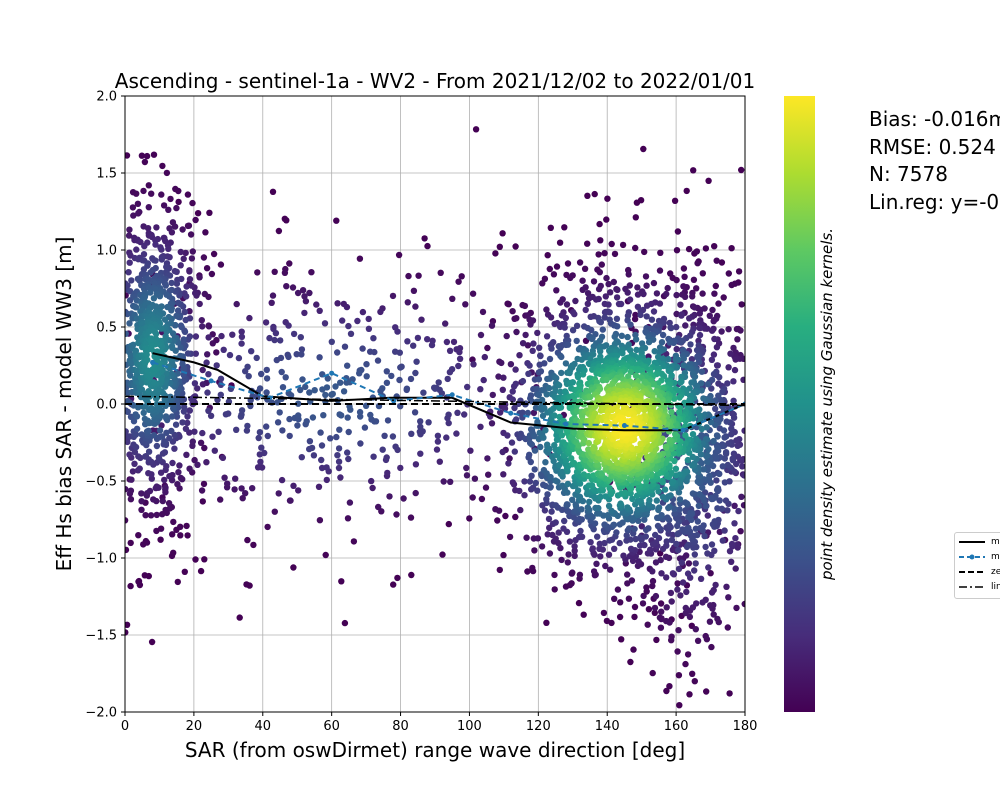  Describe the element at coordinates (101, 636) in the screenshot. I see `y-tick-label: −1.5` at that location.